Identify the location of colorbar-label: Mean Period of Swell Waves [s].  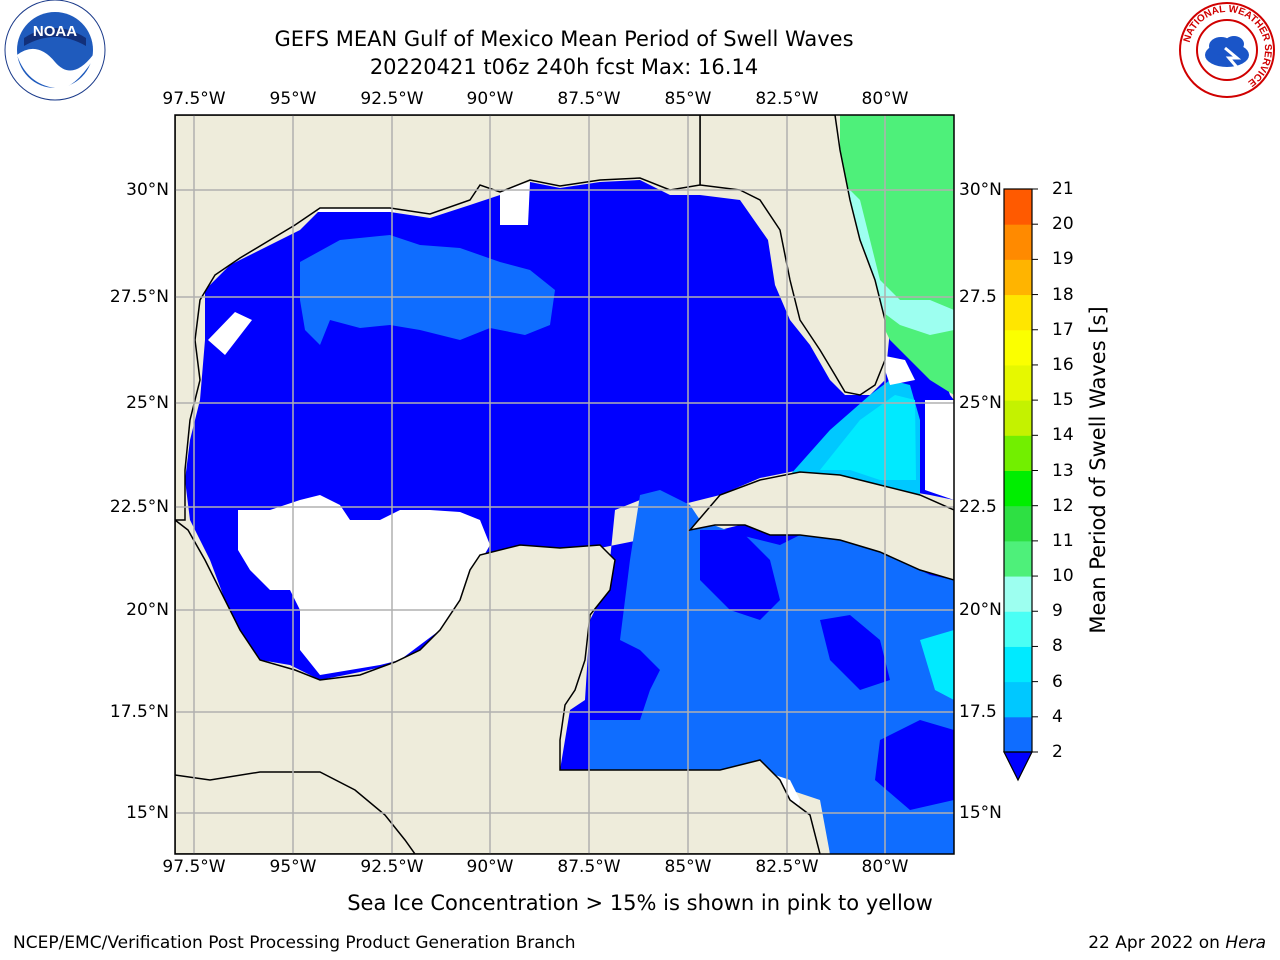
(1098, 470).